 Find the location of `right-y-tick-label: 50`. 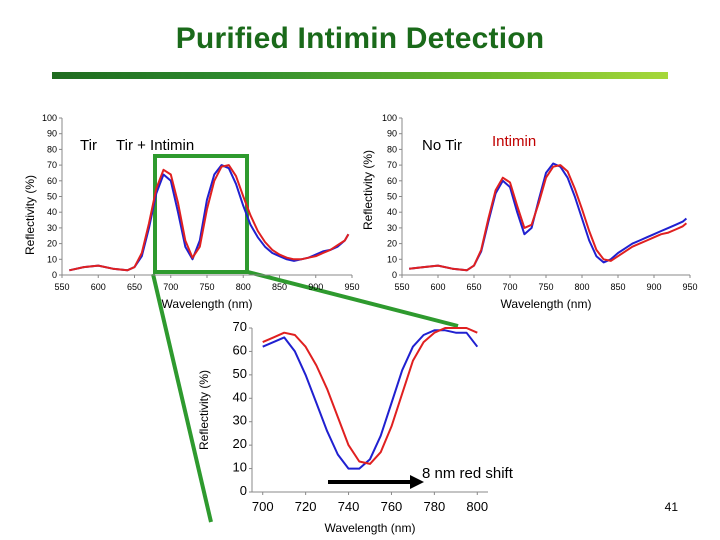

right-y-tick-label: 50 is located at coordinates (392, 197).